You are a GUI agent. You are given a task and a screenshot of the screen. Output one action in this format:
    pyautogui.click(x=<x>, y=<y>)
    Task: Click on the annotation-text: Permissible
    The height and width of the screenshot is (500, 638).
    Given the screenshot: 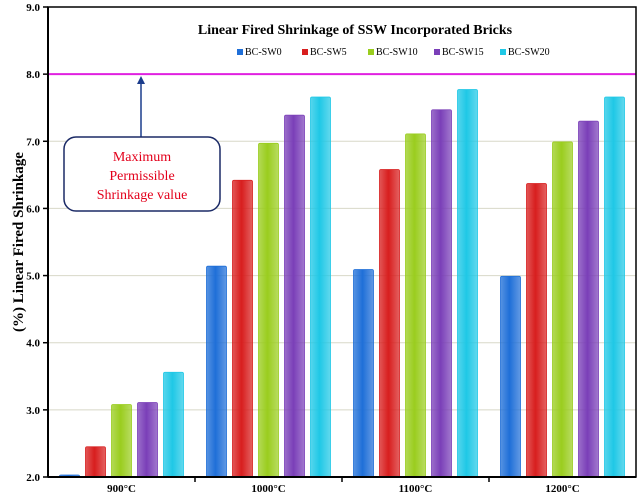 What is the action you would take?
    pyautogui.click(x=141, y=176)
    